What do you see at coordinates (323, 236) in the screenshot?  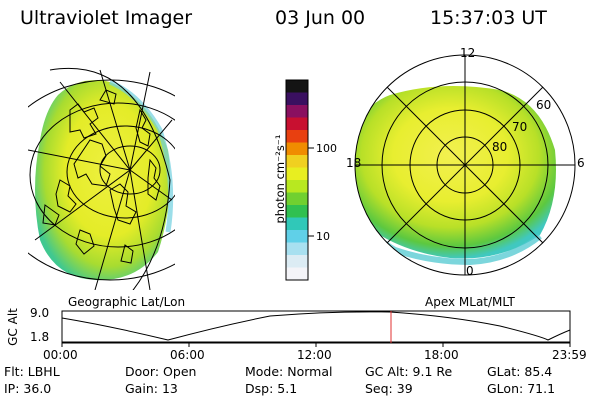 I see `colorbar-tick-10: 10` at bounding box center [323, 236].